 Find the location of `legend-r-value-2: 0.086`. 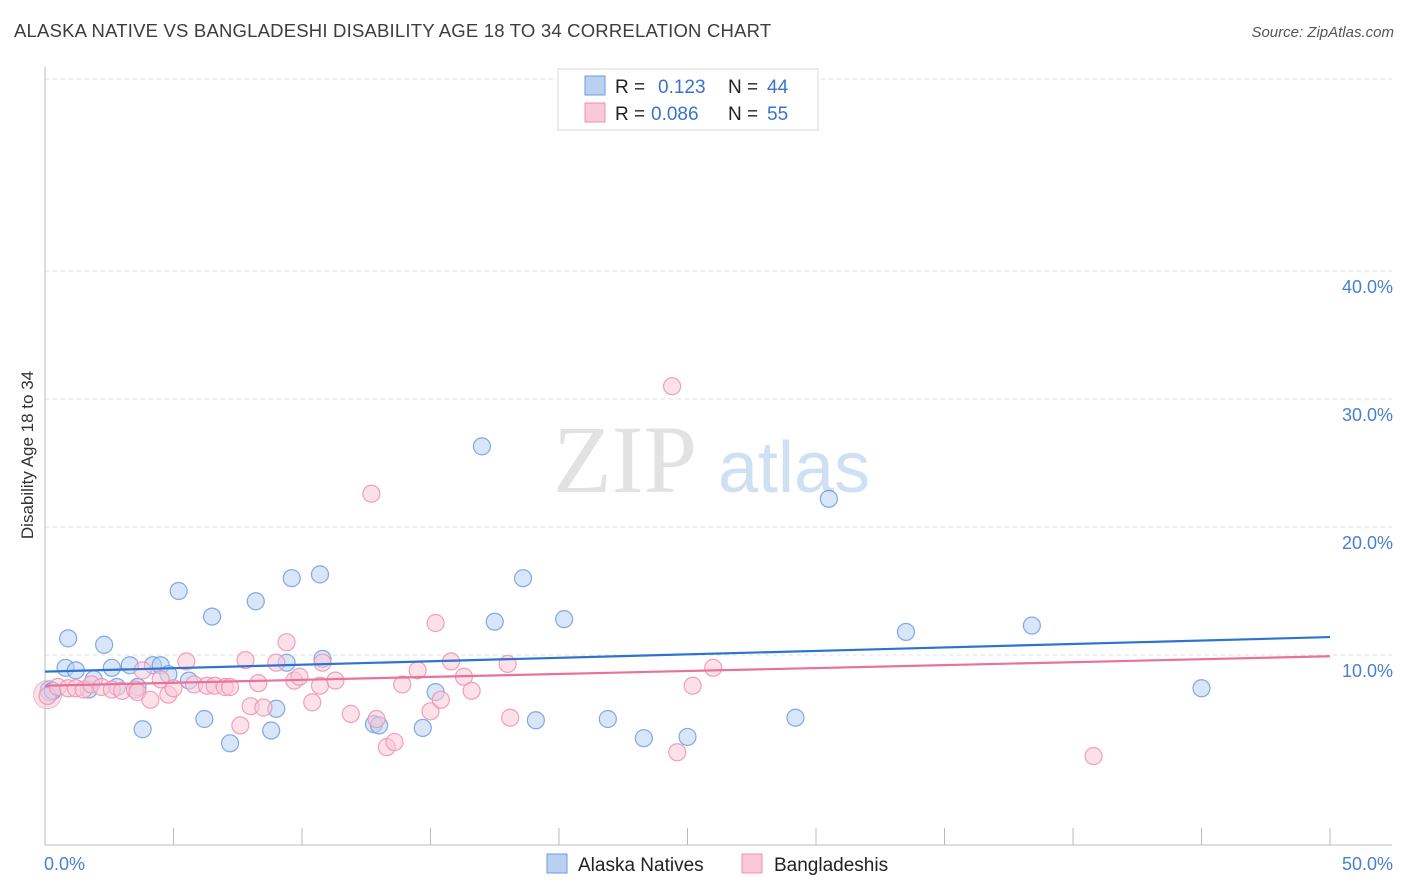

legend-r-value-2: 0.086 is located at coordinates (675, 114).